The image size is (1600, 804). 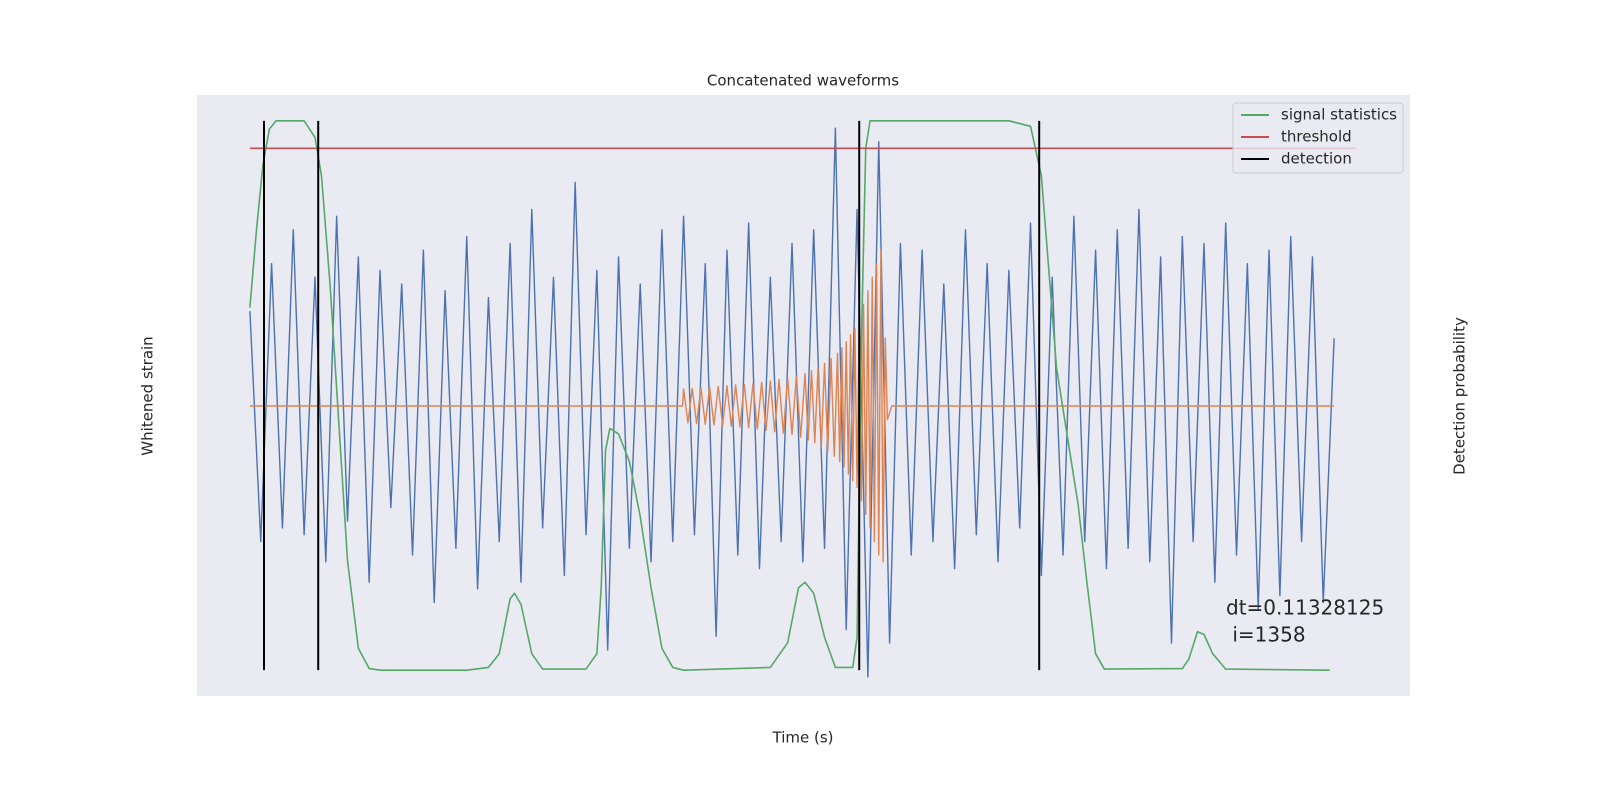 What do you see at coordinates (803, 738) in the screenshot?
I see `x-axis-label: Time (s)` at bounding box center [803, 738].